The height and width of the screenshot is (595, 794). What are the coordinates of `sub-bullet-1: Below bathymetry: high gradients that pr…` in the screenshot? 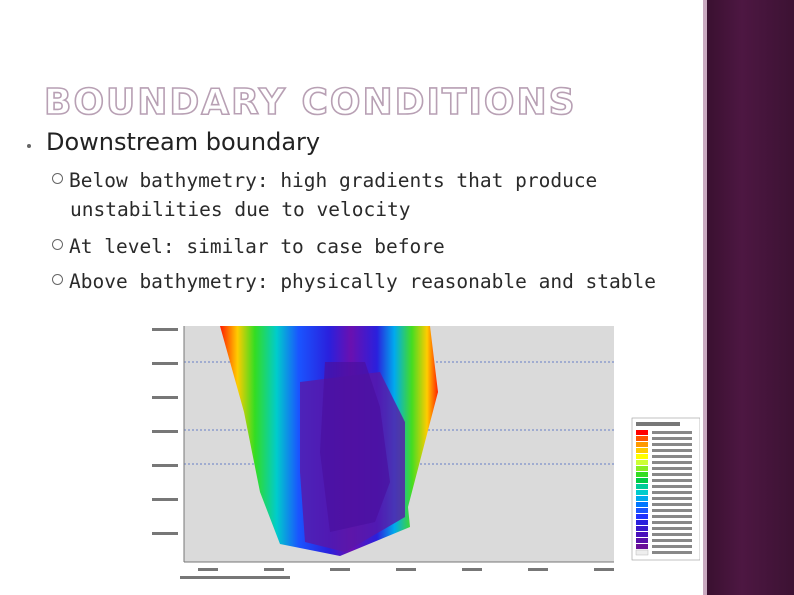 It's located at (362, 195).